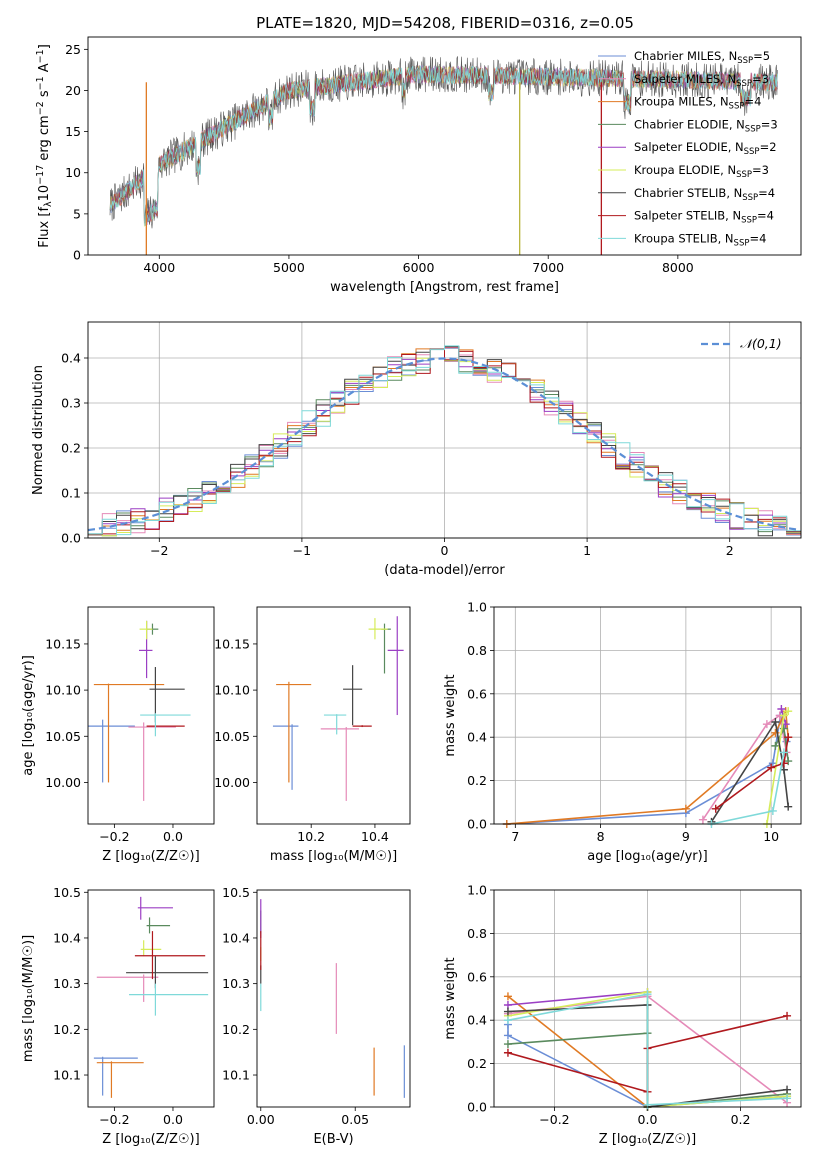  Describe the element at coordinates (333, 715) in the screenshot. I see `age_vs_mass-frame` at that location.